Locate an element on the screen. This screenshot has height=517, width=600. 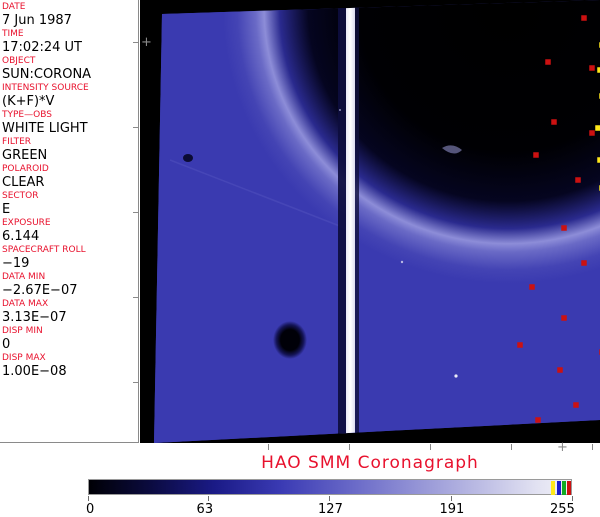
colorbar-gradient is located at coordinates (330, 487).